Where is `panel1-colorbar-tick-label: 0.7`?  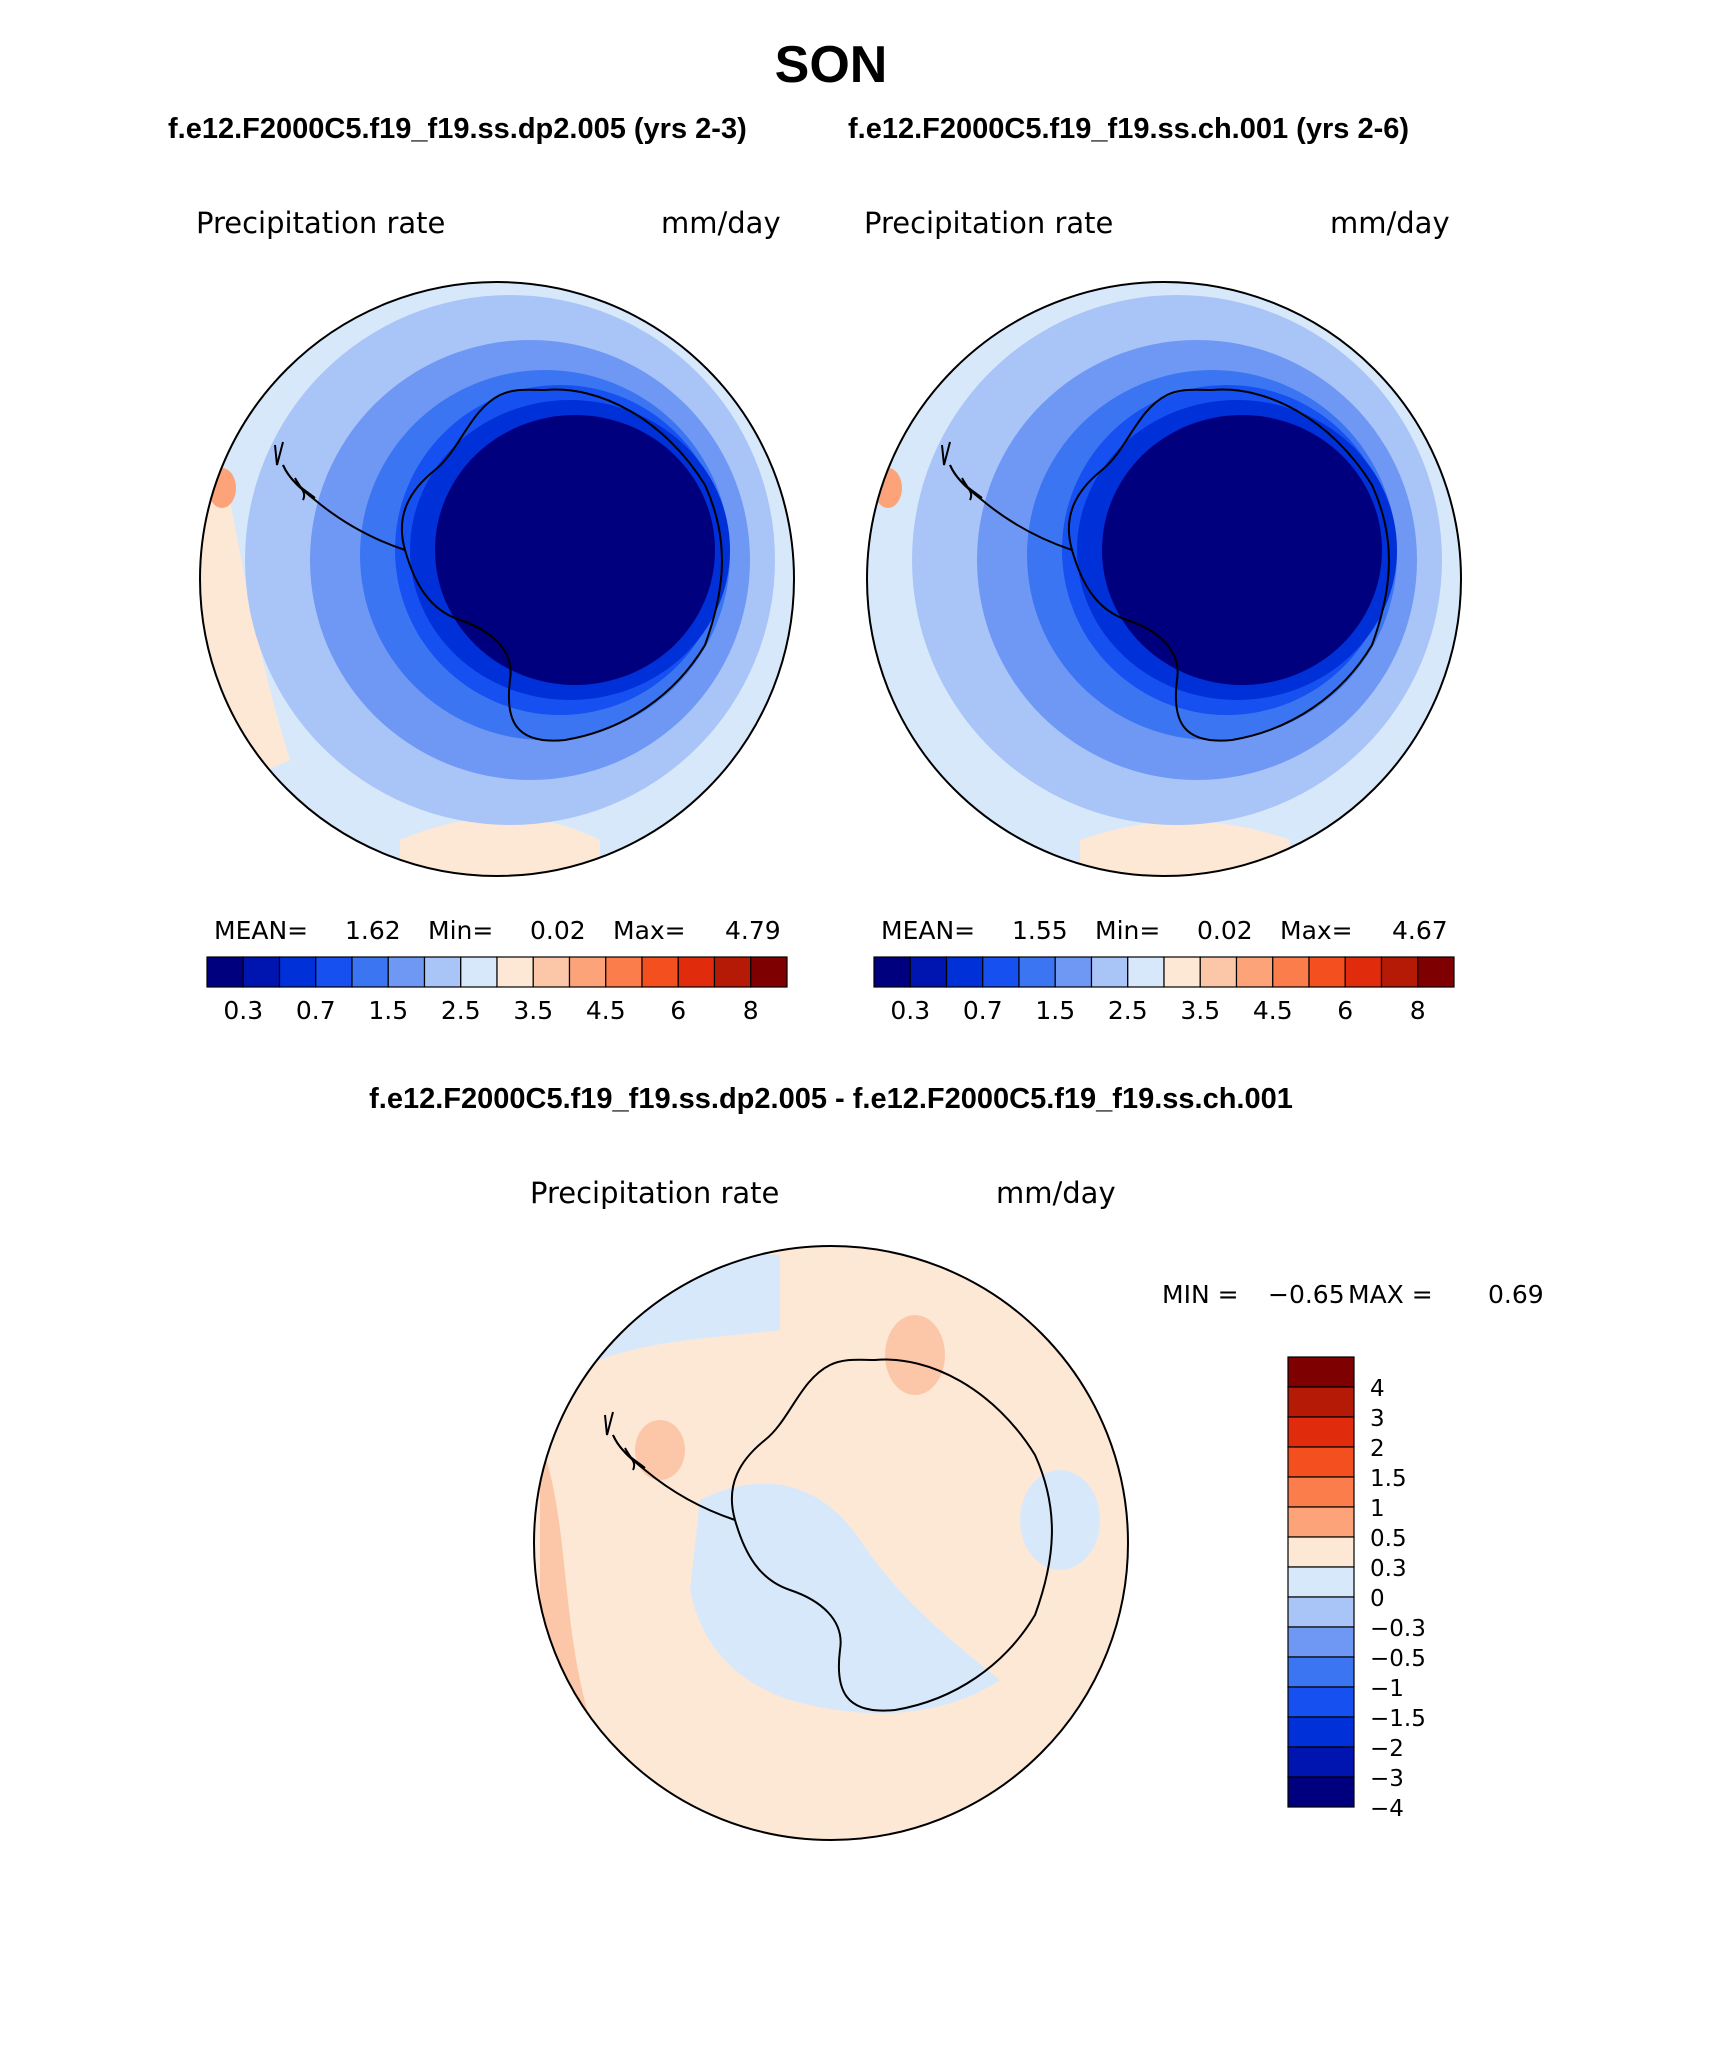 panel1-colorbar-tick-label: 0.7 is located at coordinates (316, 1010).